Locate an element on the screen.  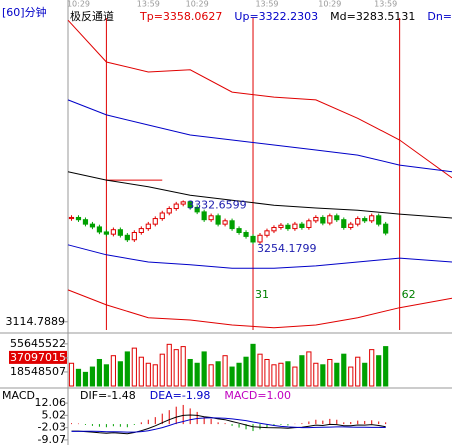
indicator-name: 极反通道 is located at coordinates (92, 16).